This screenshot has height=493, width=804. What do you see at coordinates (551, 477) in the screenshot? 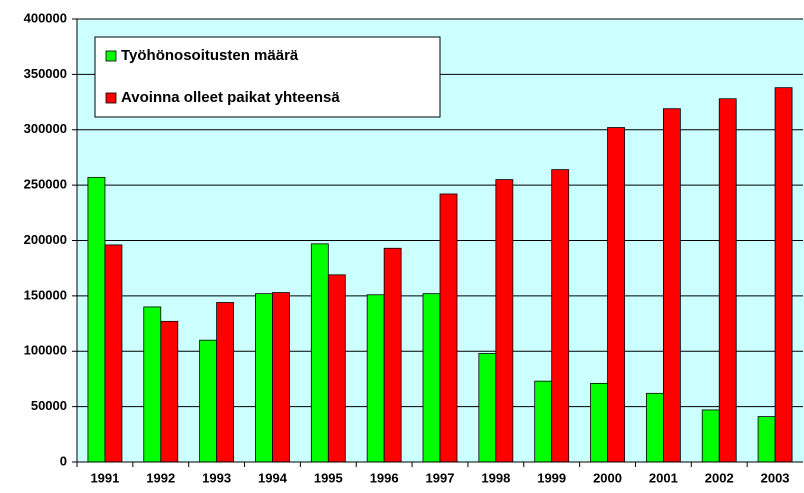
I see `x-tick-label: 1999` at bounding box center [551, 477].